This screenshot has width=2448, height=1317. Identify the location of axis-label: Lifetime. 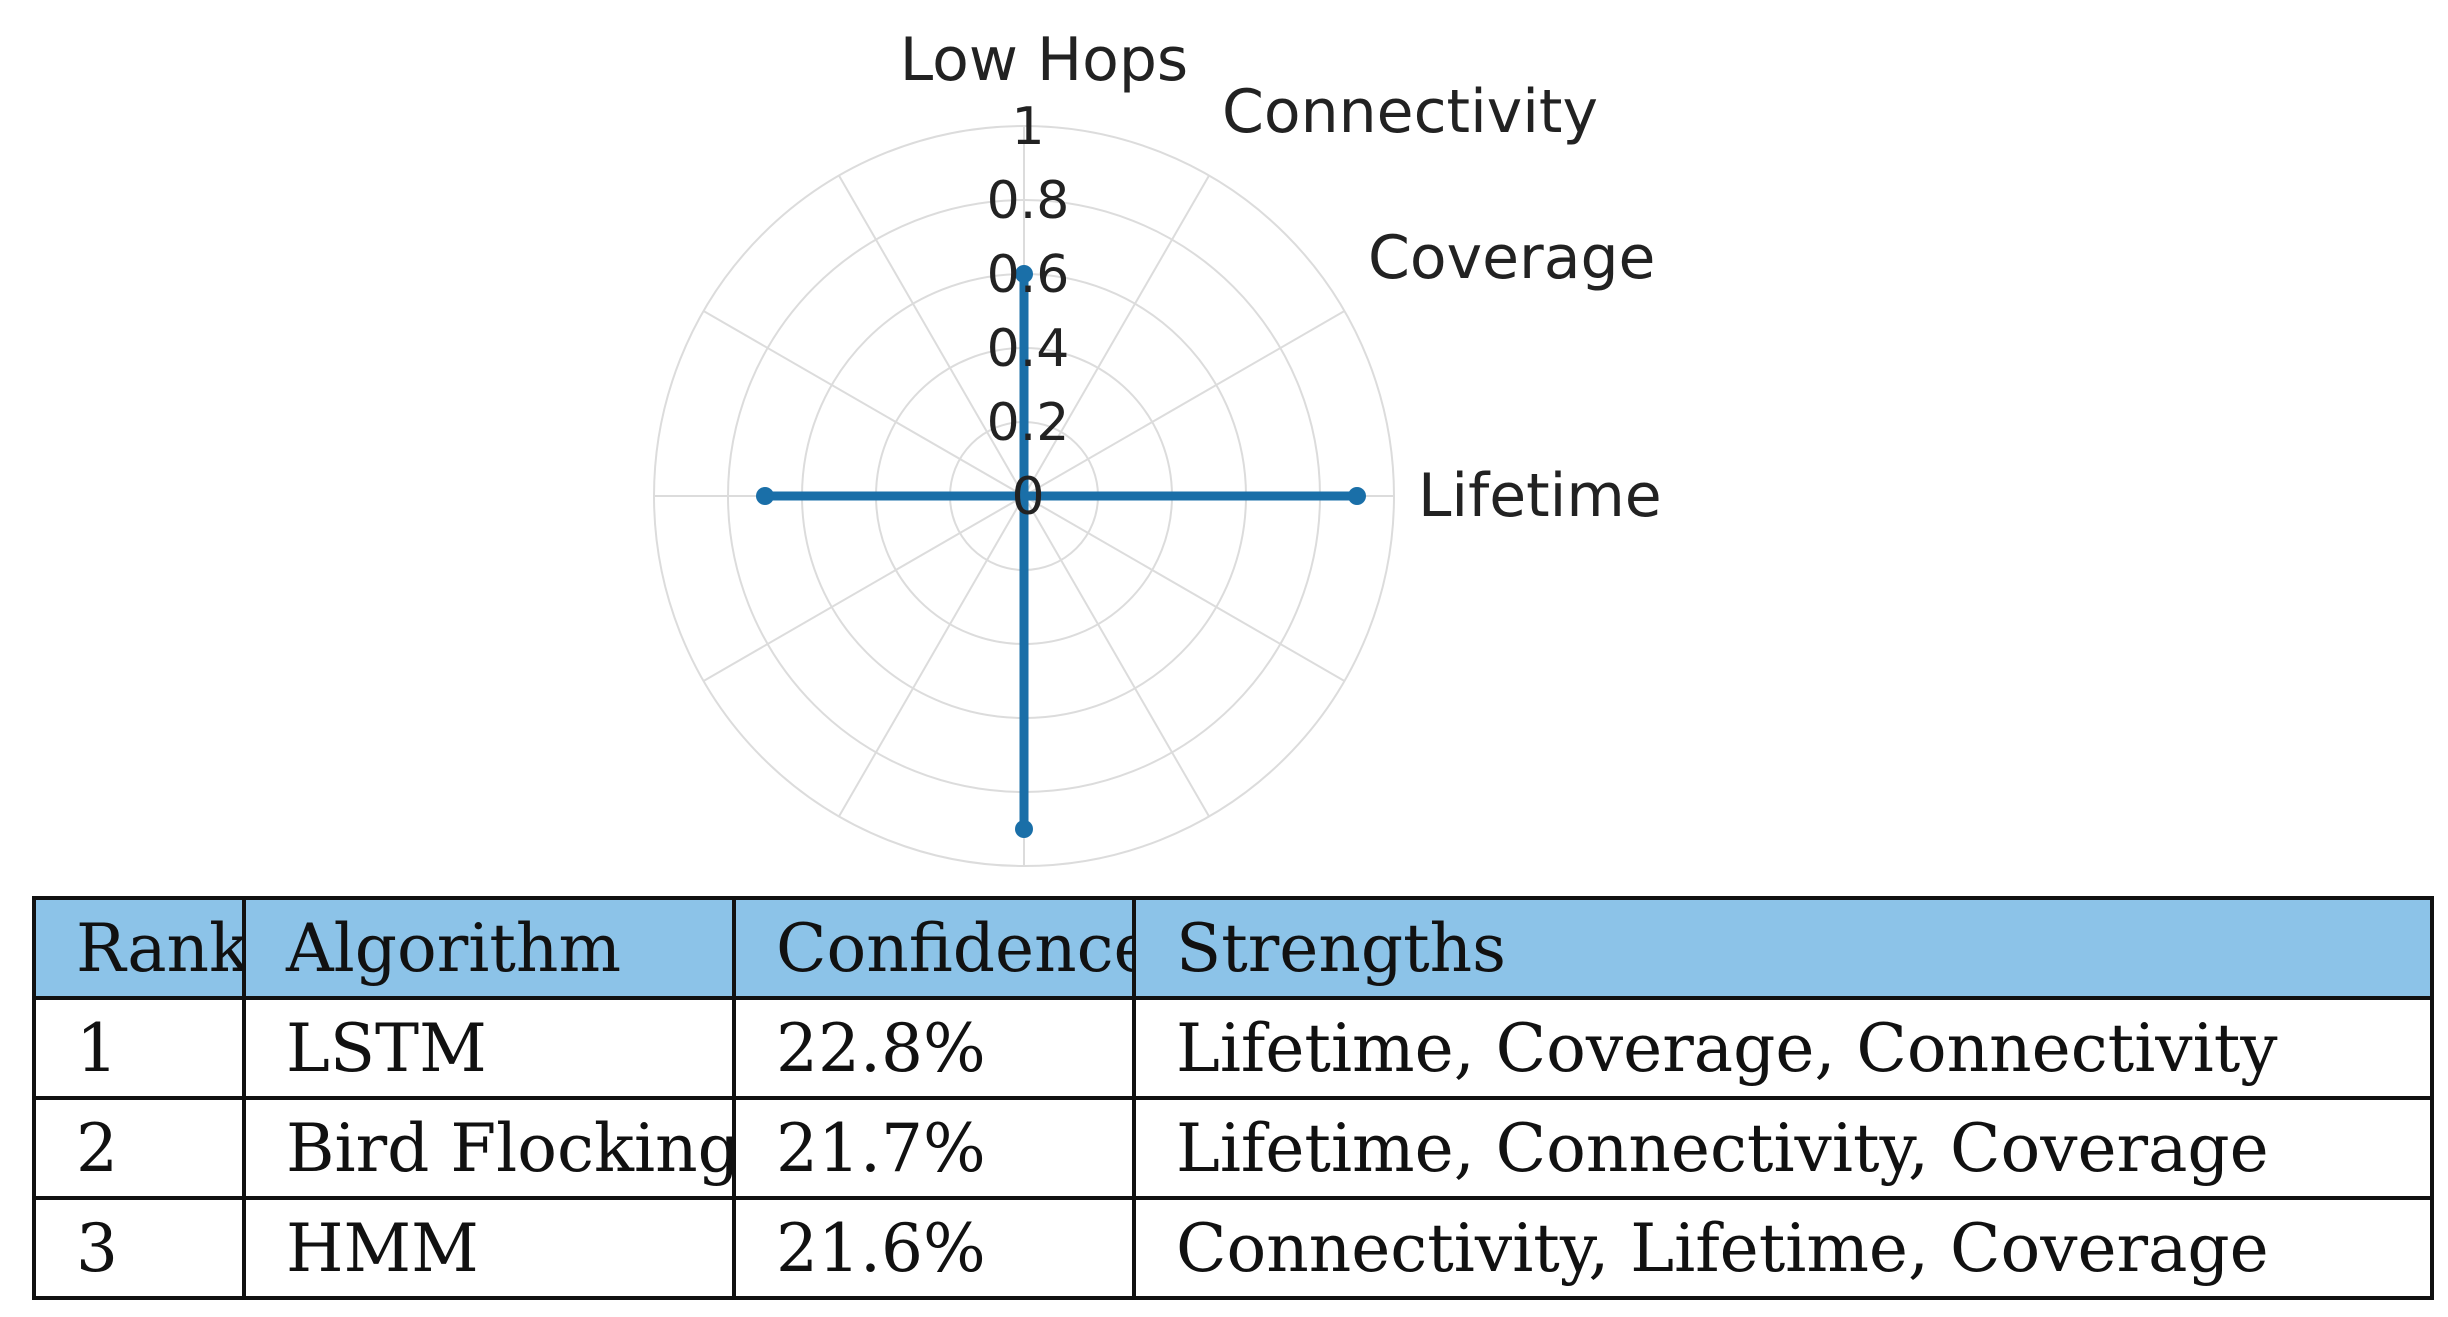
(1540, 496).